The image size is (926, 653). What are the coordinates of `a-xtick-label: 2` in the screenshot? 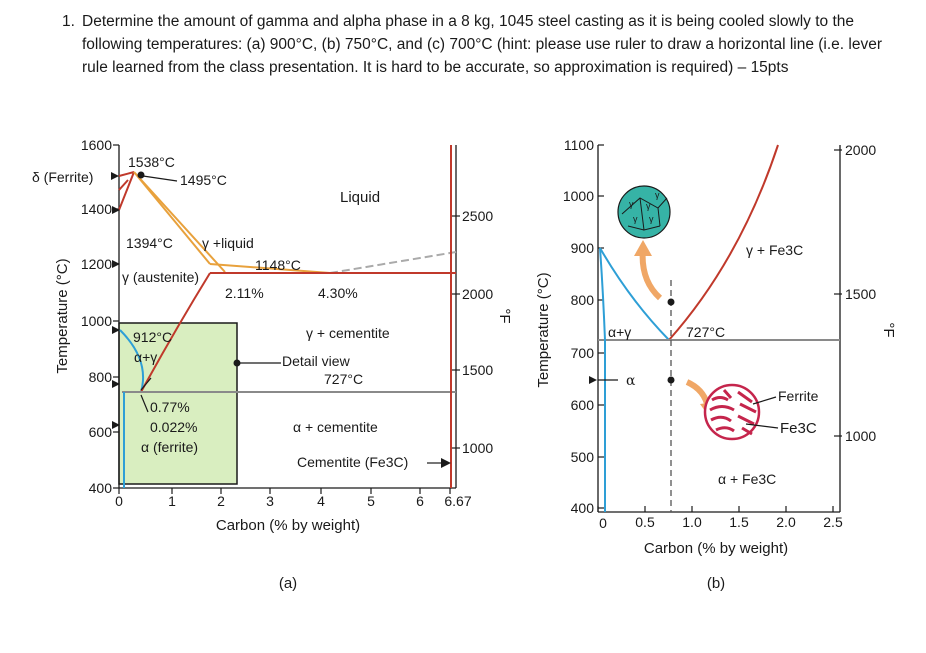 It's located at (221, 501).